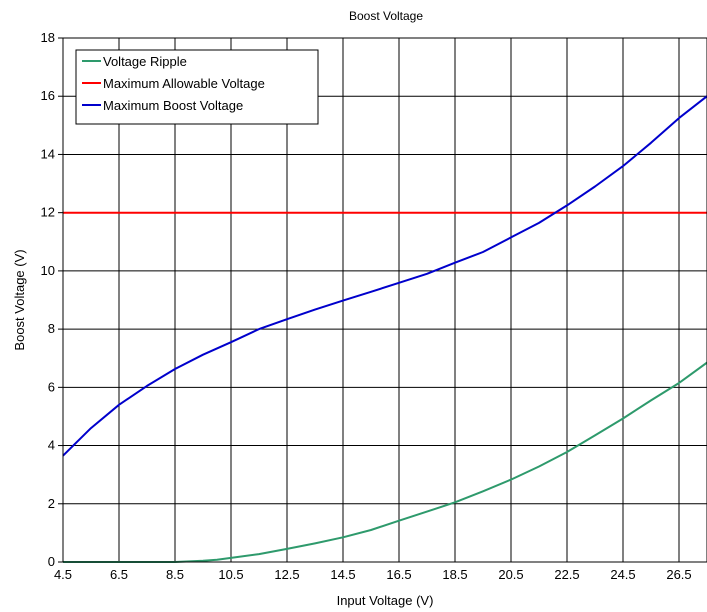  I want to click on x-tick-label: 14.5, so click(342, 574).